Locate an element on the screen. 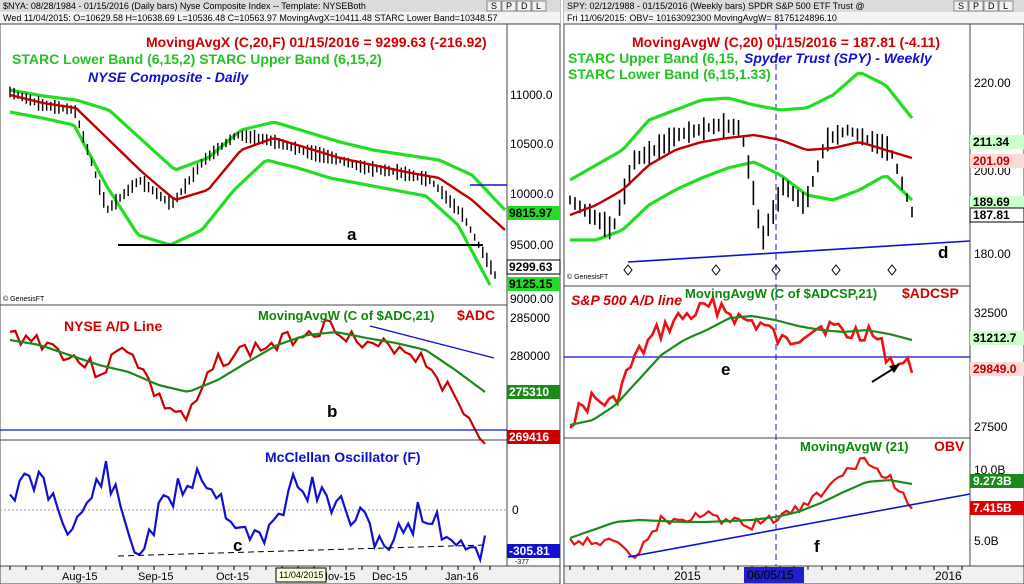  left-x-tick-nov: Nov-15 is located at coordinates (337, 577).